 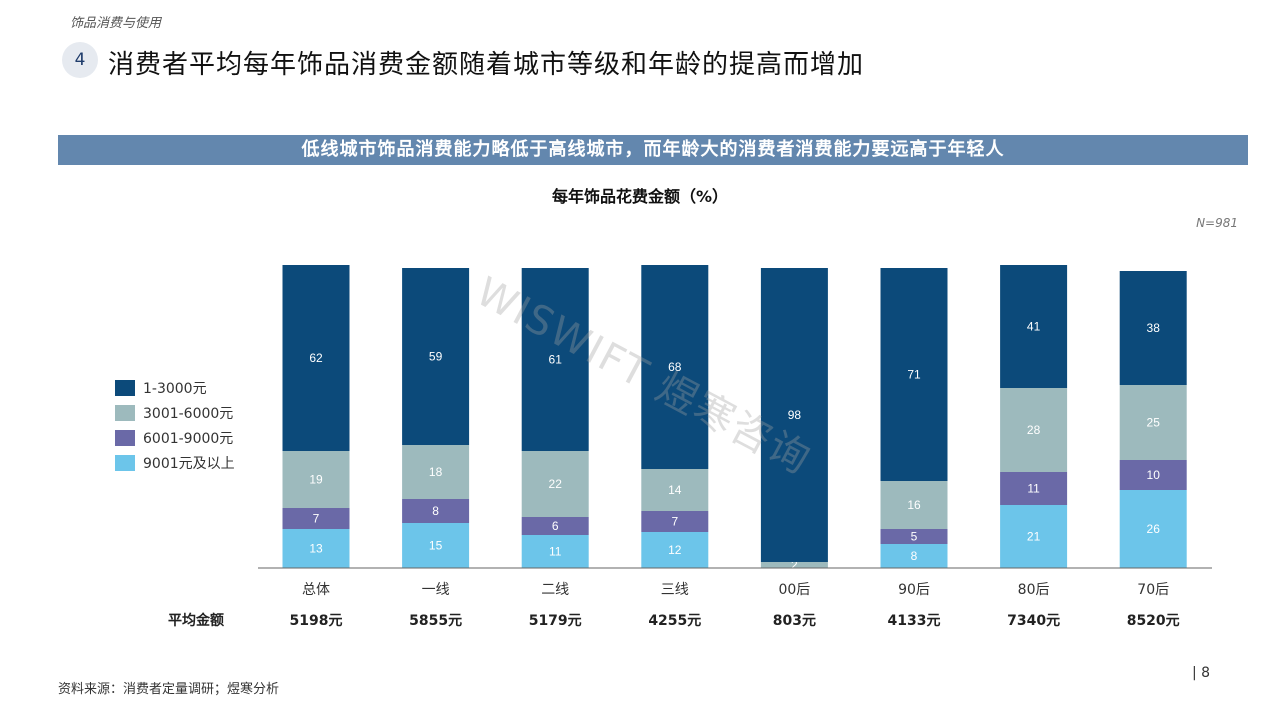 I want to click on data-label: 41, so click(x=1034, y=327).